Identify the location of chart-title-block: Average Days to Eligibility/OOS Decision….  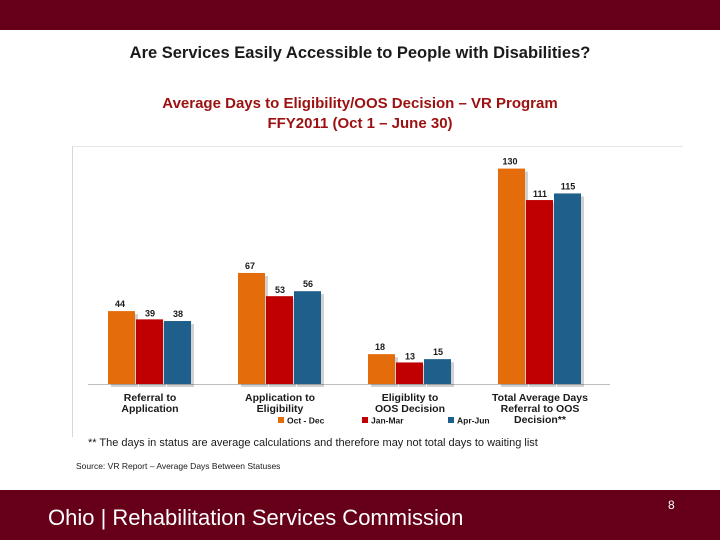
(360, 114).